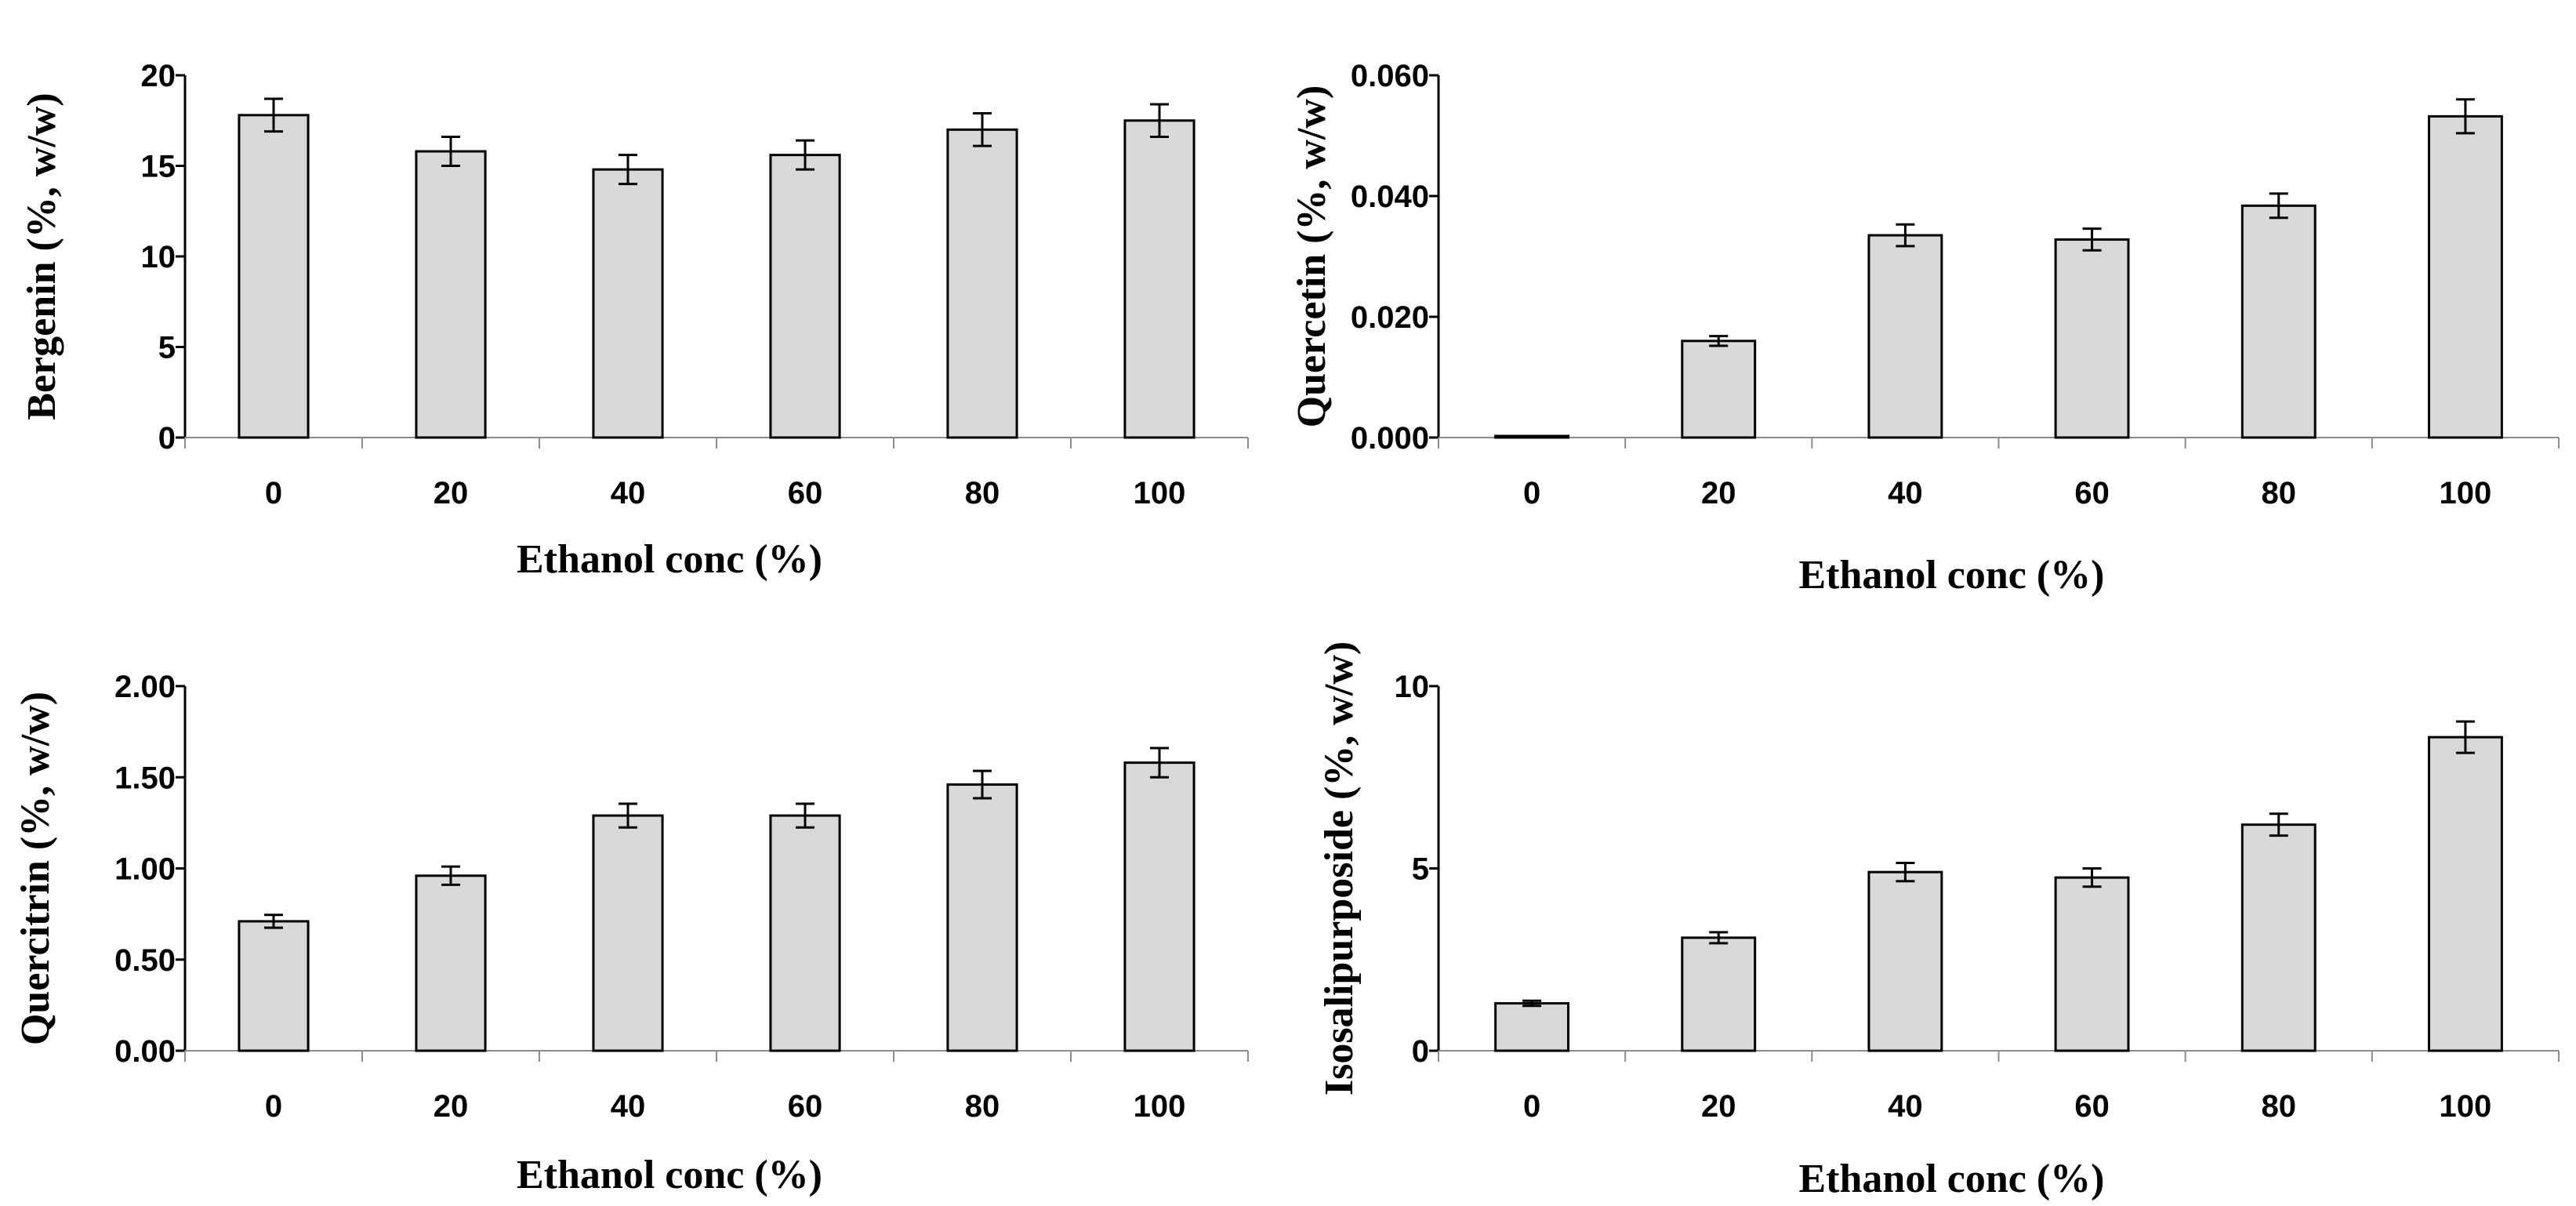 This screenshot has height=1206, width=2576. I want to click on y-axis-title: Bergenin (%, w/w), so click(42, 256).